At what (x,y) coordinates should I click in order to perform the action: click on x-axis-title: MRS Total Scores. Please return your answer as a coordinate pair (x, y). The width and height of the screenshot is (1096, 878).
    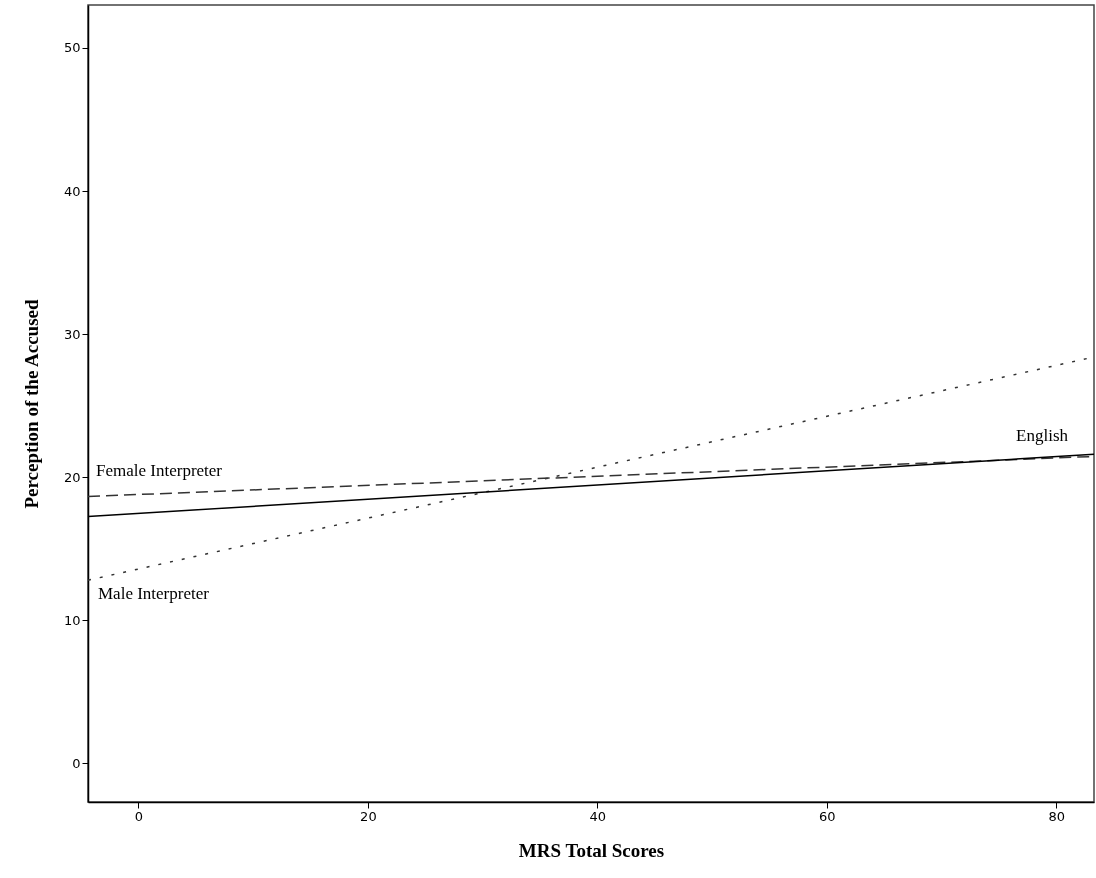
    Looking at the image, I should click on (591, 850).